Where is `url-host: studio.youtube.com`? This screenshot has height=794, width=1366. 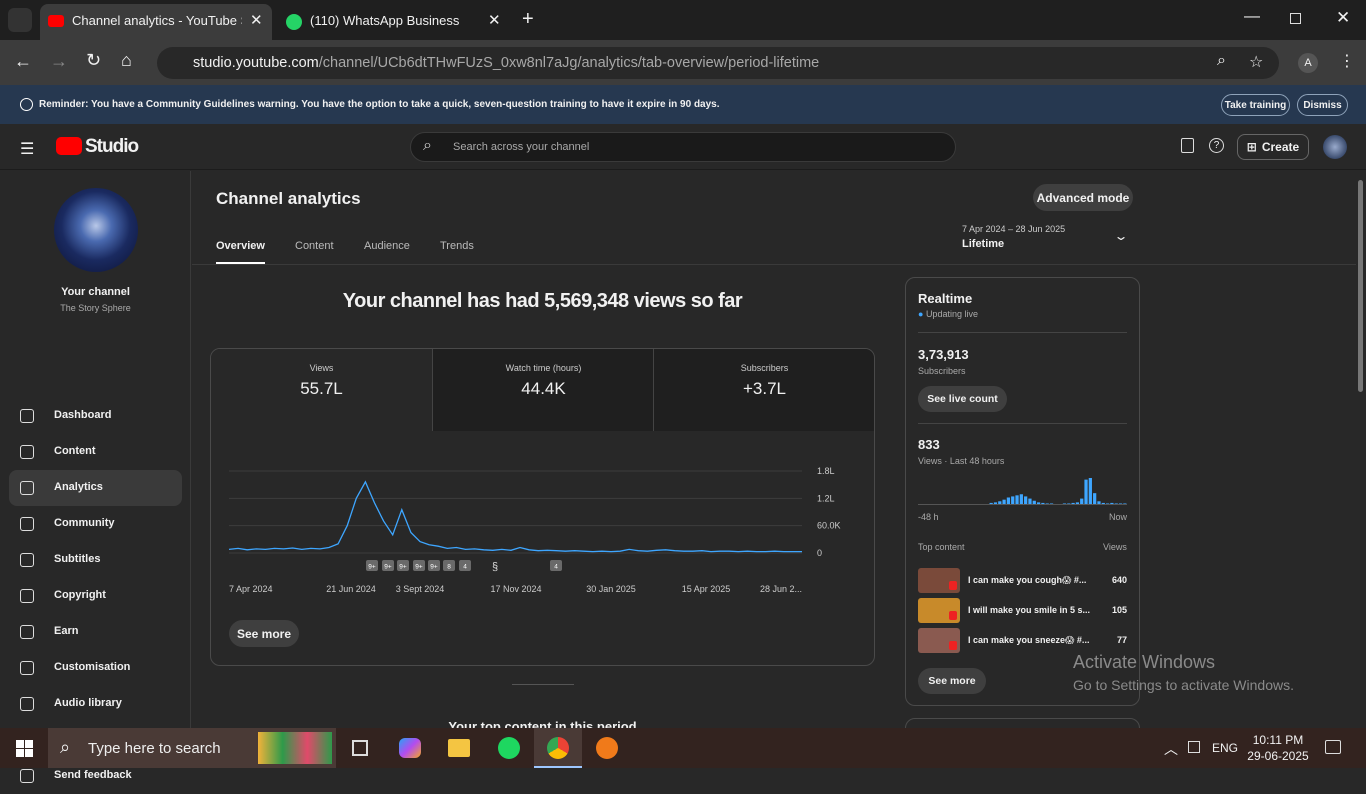 url-host: studio.youtube.com is located at coordinates (256, 63).